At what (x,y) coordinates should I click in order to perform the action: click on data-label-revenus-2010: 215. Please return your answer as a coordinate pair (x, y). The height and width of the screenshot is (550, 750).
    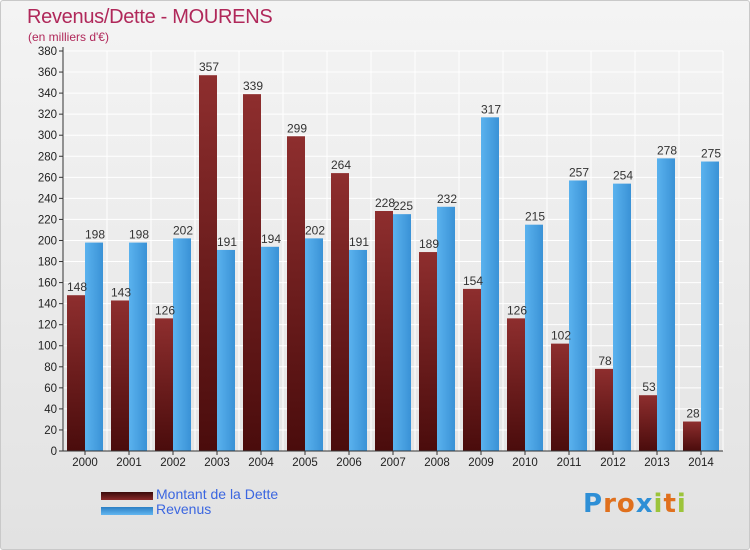
    Looking at the image, I should click on (535, 217).